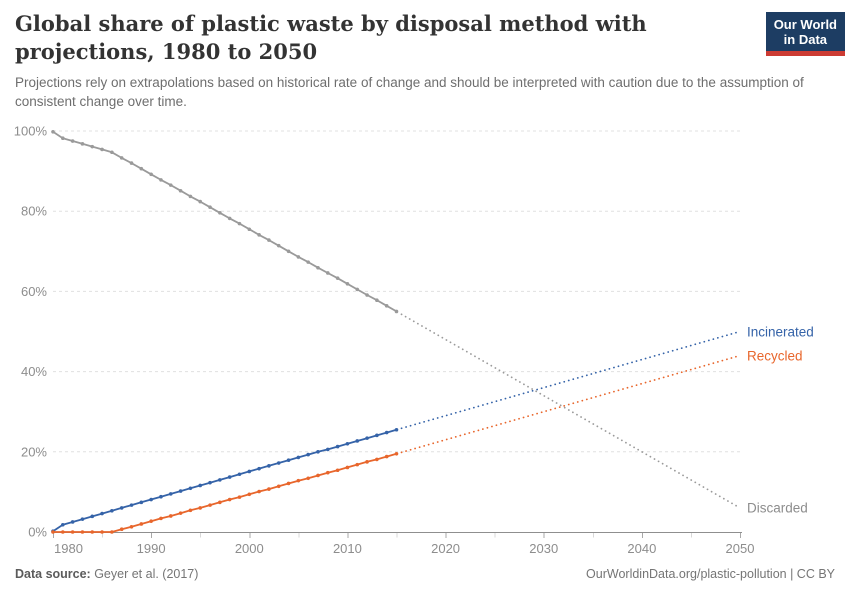  What do you see at coordinates (141, 524) in the screenshot?
I see `point-recycled-1989` at bounding box center [141, 524].